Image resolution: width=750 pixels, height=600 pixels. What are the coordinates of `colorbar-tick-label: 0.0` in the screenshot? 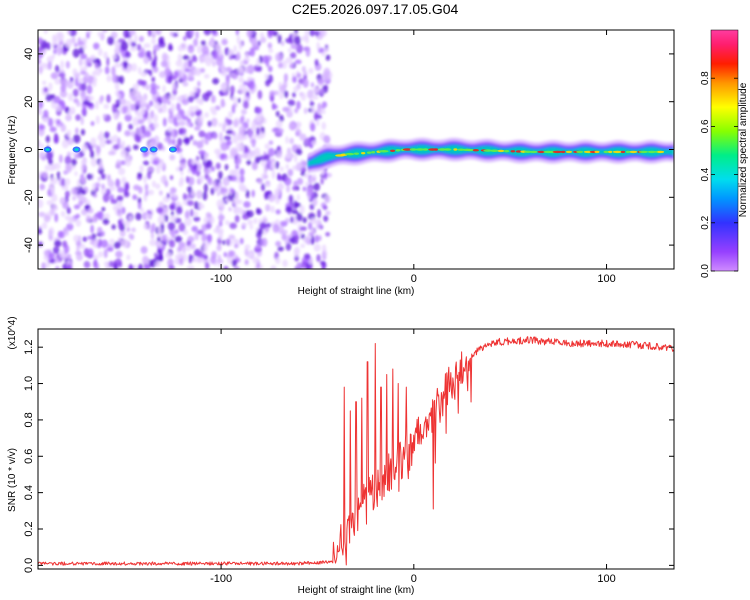 It's located at (705, 271).